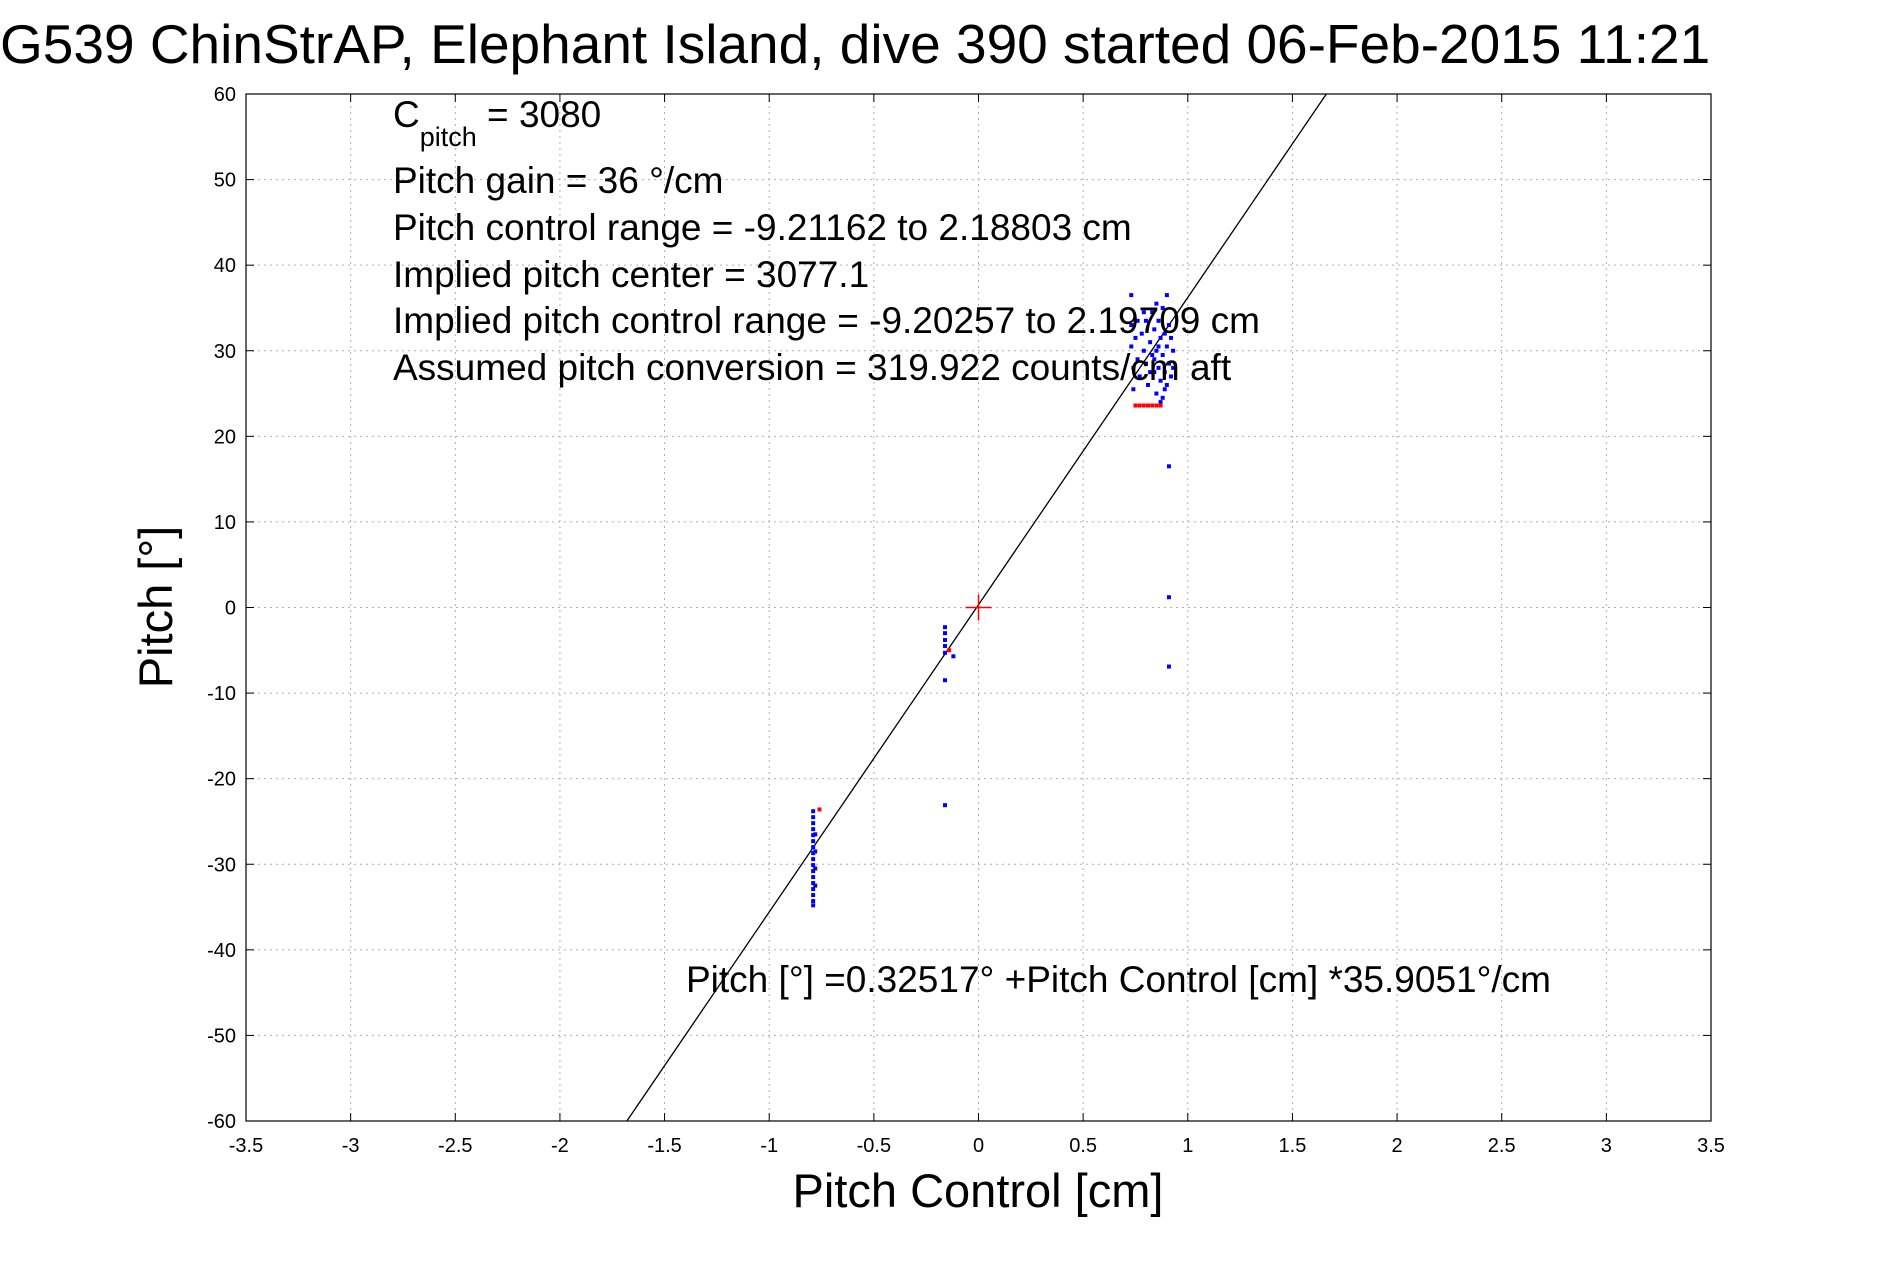  Describe the element at coordinates (230, 609) in the screenshot. I see `y-tick-label: 0` at that location.